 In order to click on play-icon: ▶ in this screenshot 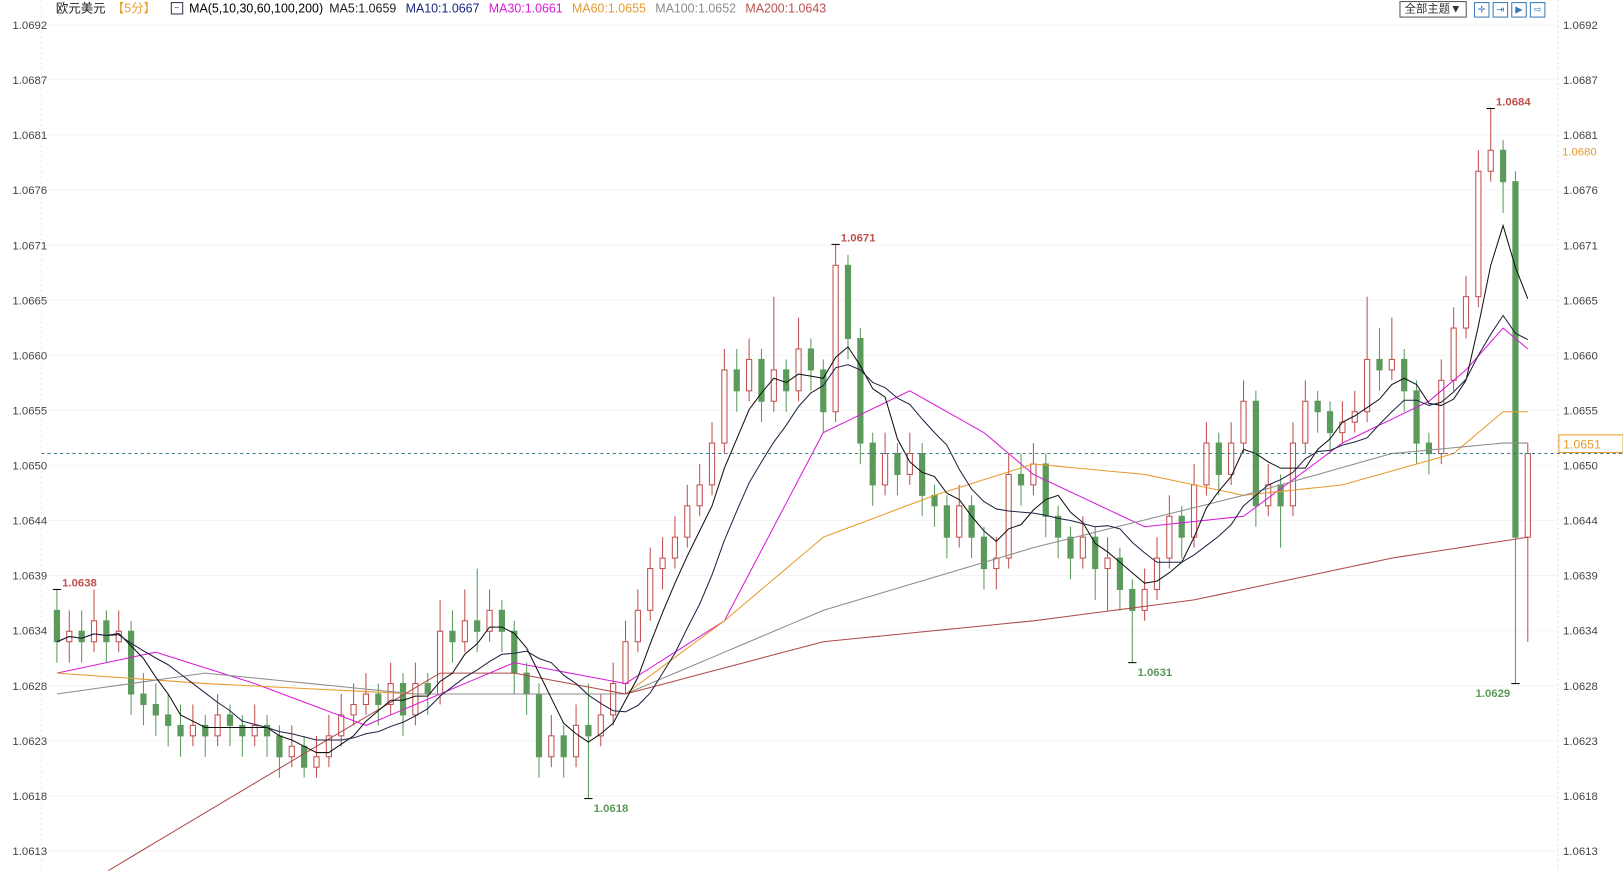, I will do `click(1519, 9)`.